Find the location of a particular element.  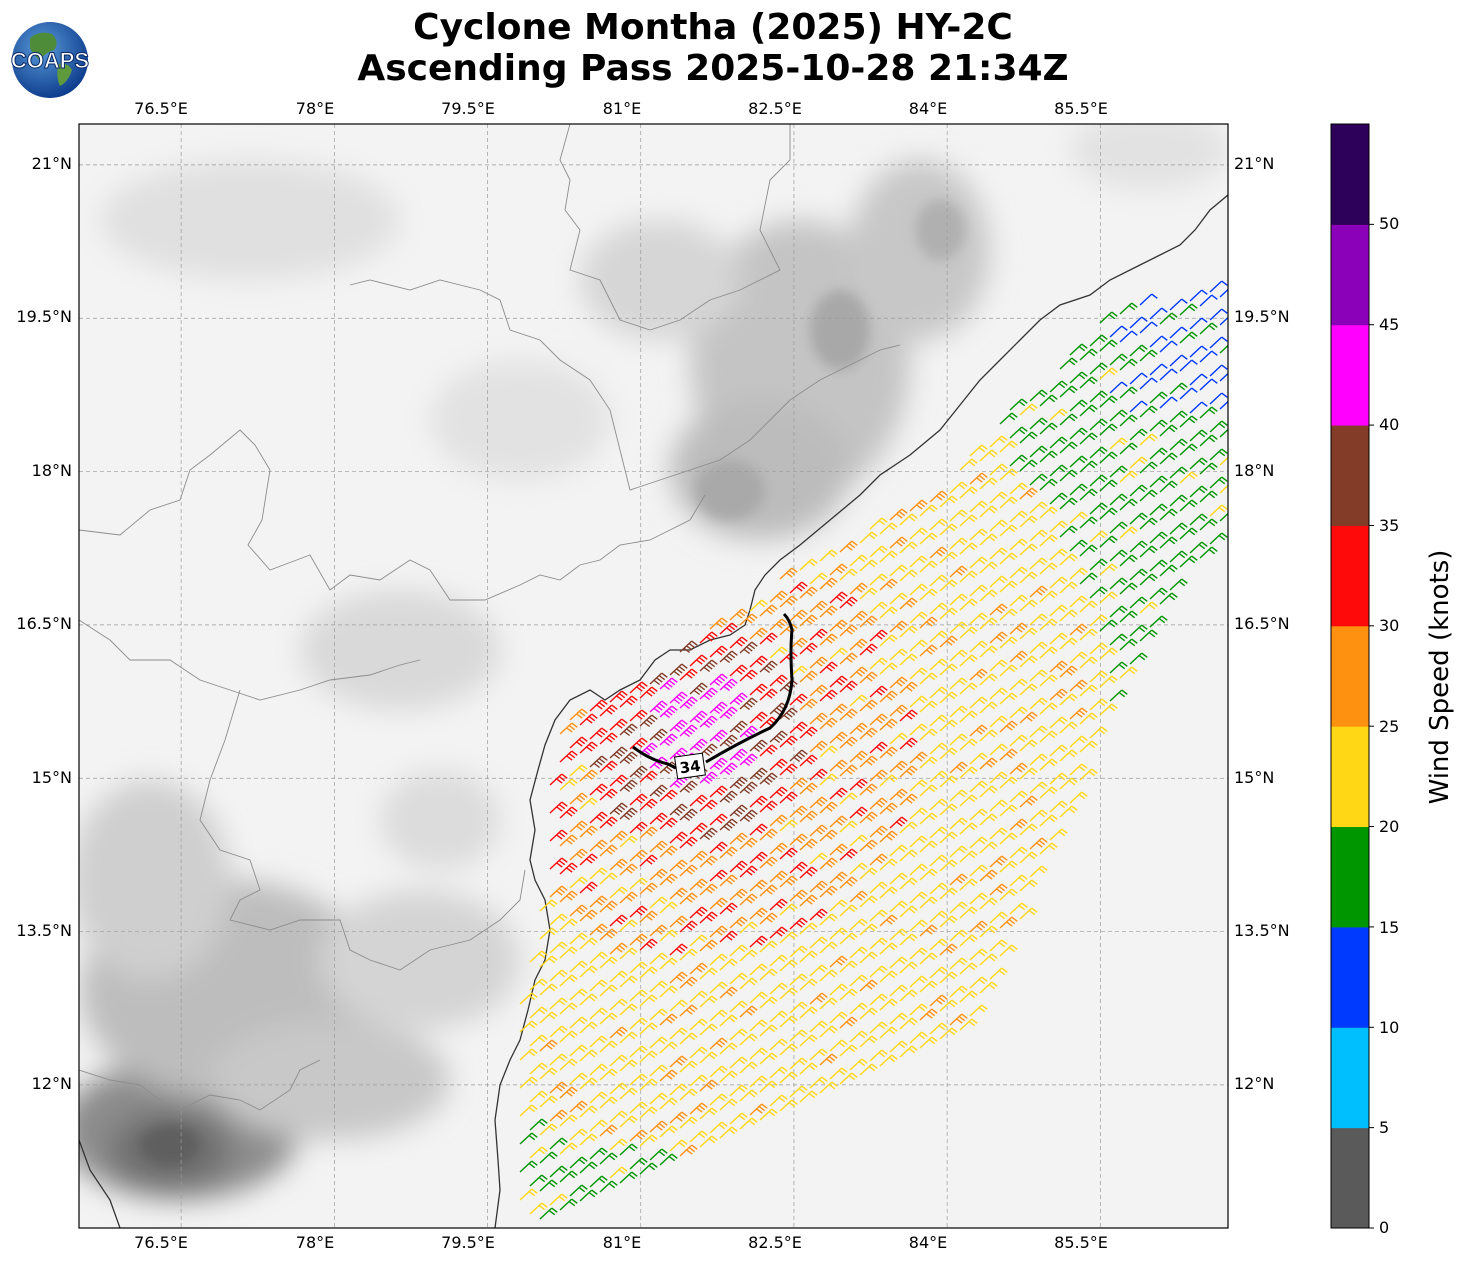

colorbar-tick: 0 is located at coordinates (1384, 1227).